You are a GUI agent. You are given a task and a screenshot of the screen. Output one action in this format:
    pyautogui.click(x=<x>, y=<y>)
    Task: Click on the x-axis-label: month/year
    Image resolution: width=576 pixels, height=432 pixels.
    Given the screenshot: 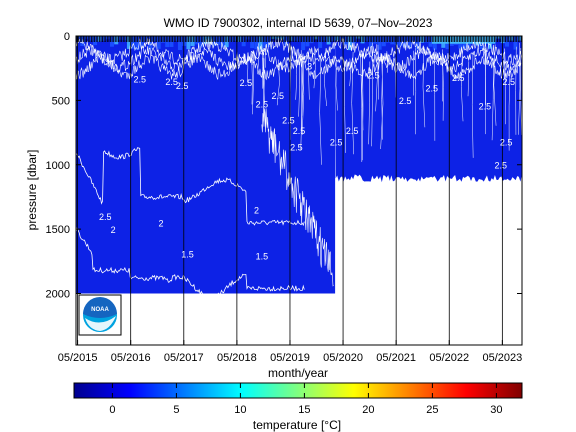 What is the action you would take?
    pyautogui.click(x=298, y=373)
    